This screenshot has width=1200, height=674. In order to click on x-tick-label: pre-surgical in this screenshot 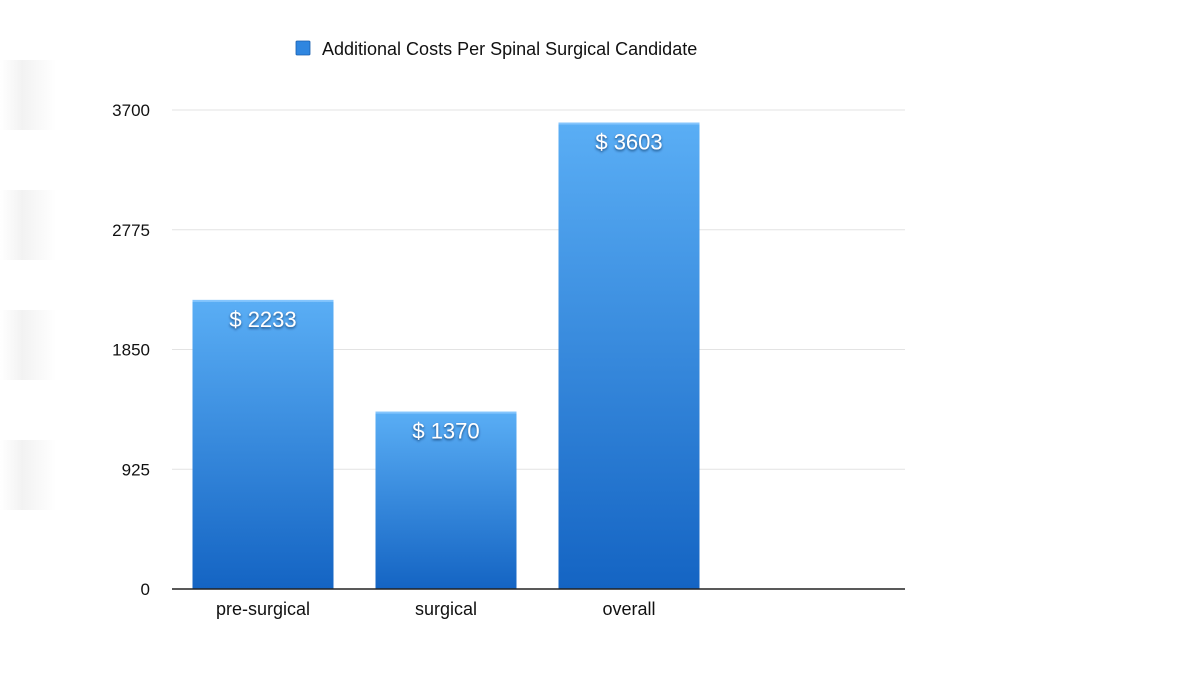, I will do `click(263, 609)`.